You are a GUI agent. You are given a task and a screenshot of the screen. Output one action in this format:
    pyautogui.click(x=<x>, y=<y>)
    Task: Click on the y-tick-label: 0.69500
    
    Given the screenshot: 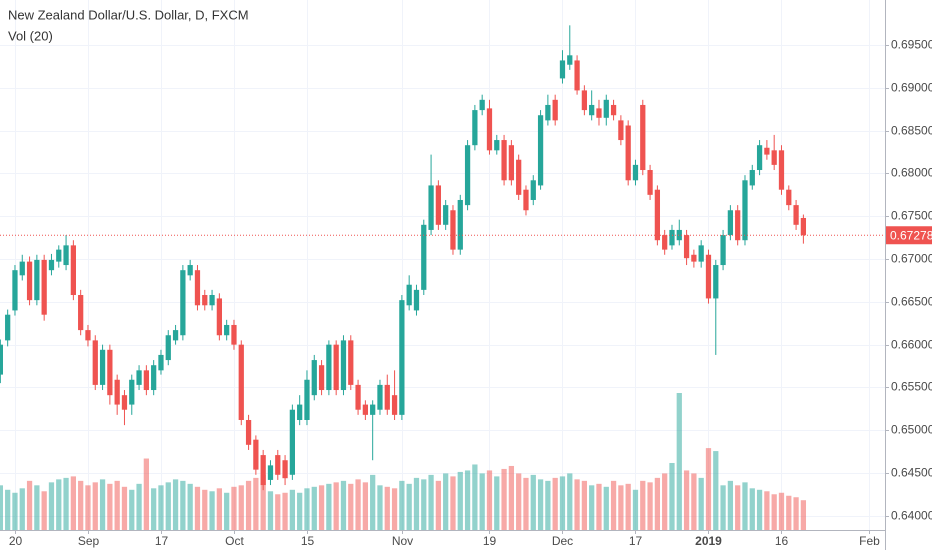 What is the action you would take?
    pyautogui.click(x=911, y=45)
    